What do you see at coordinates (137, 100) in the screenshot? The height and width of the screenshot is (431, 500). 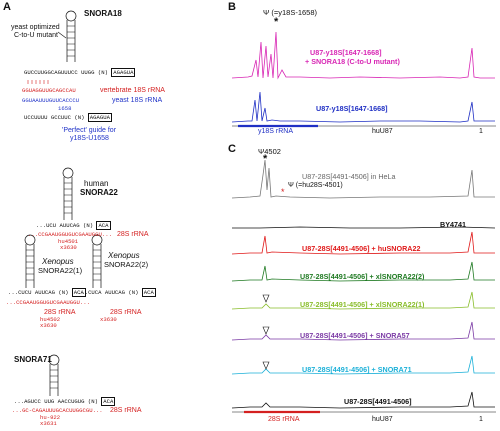 I see `yeast-18s-label: yeast 18S rRNA` at bounding box center [137, 100].